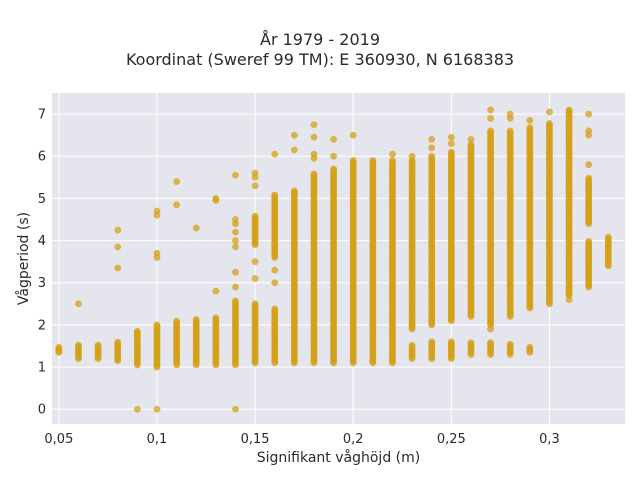 The image size is (640, 480). Describe the element at coordinates (42, 241) in the screenshot. I see `y-tick-label: 4` at that location.